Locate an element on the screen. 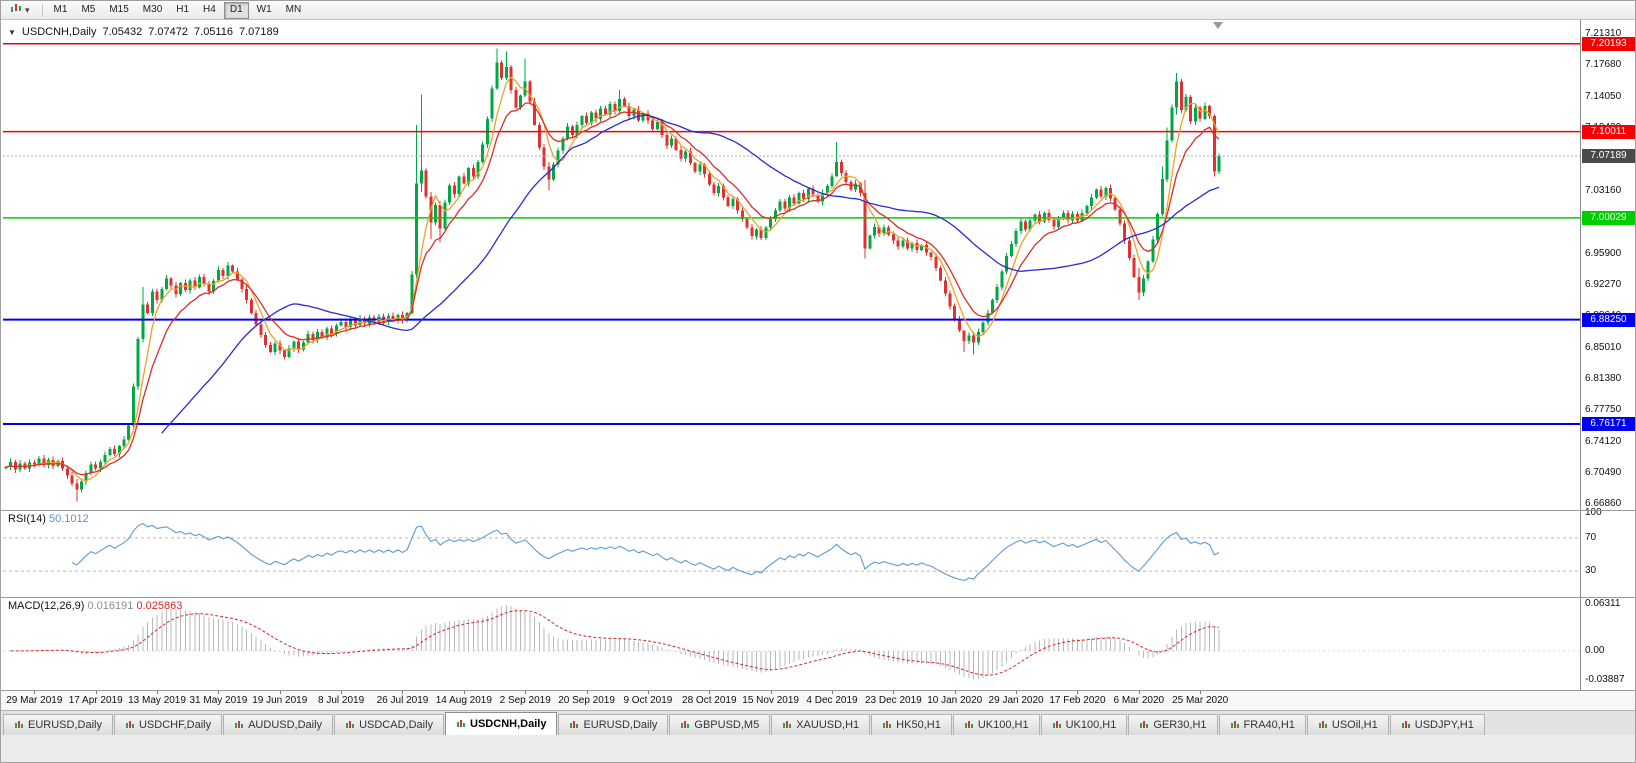  date-label: 29 Jan 2020 is located at coordinates (1016, 700).